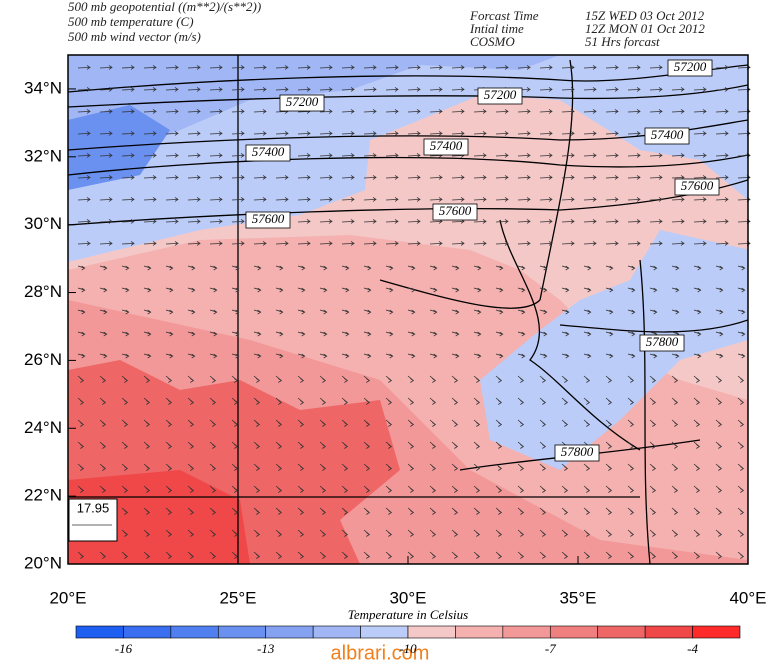 The width and height of the screenshot is (768, 667). I want to click on colorbar-label: -16, so click(124, 648).